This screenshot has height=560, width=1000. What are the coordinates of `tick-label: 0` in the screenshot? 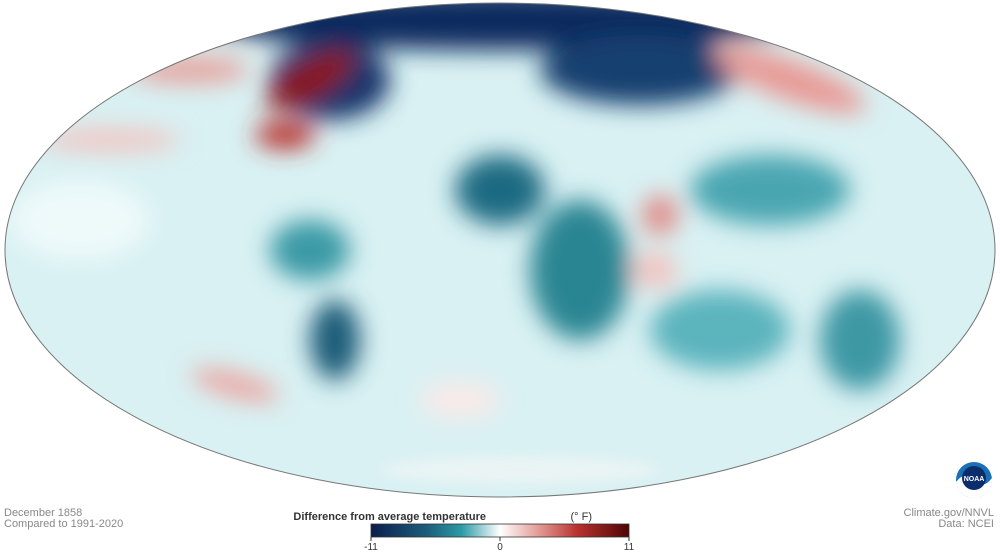 It's located at (500, 547).